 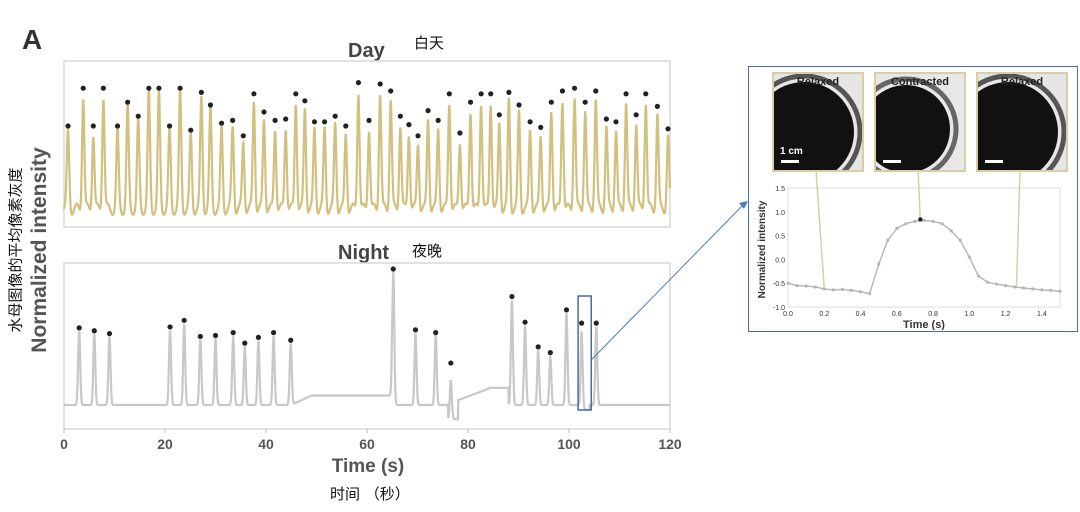 I want to click on x-tick-label: 120, so click(x=670, y=444).